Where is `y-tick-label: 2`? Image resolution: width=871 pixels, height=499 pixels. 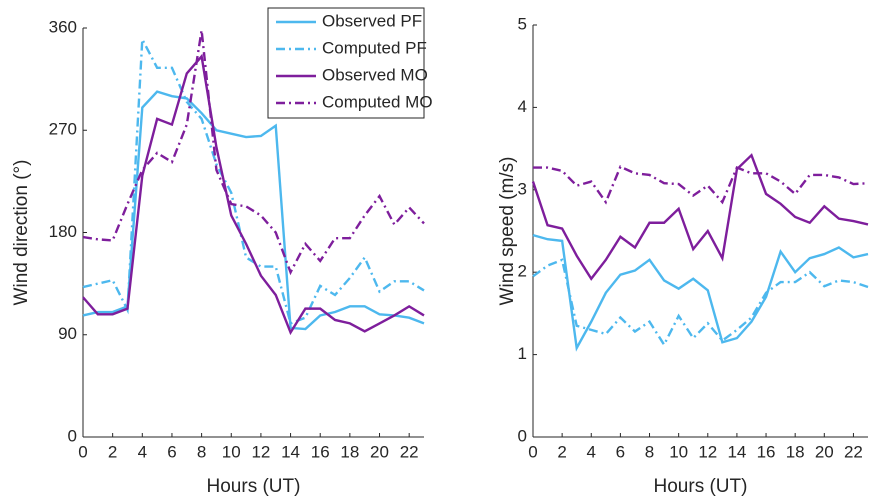
y-tick-label: 2 is located at coordinates (522, 271).